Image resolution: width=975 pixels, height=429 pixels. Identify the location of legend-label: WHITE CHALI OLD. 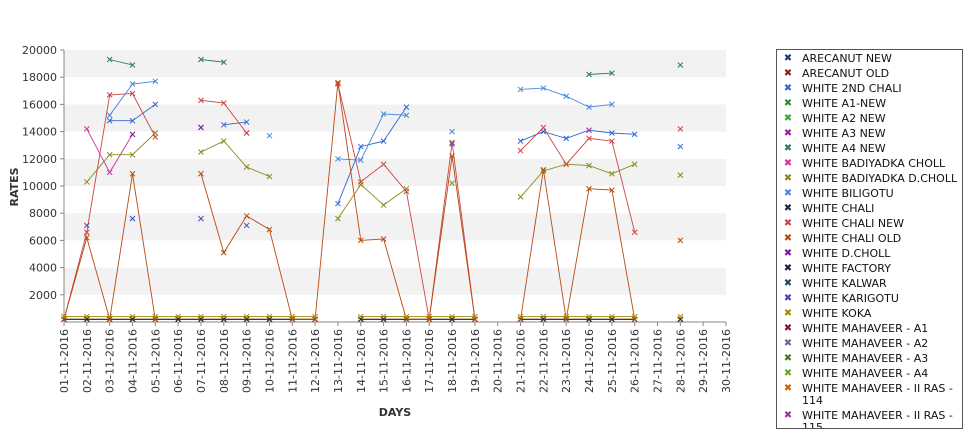
(852, 238).